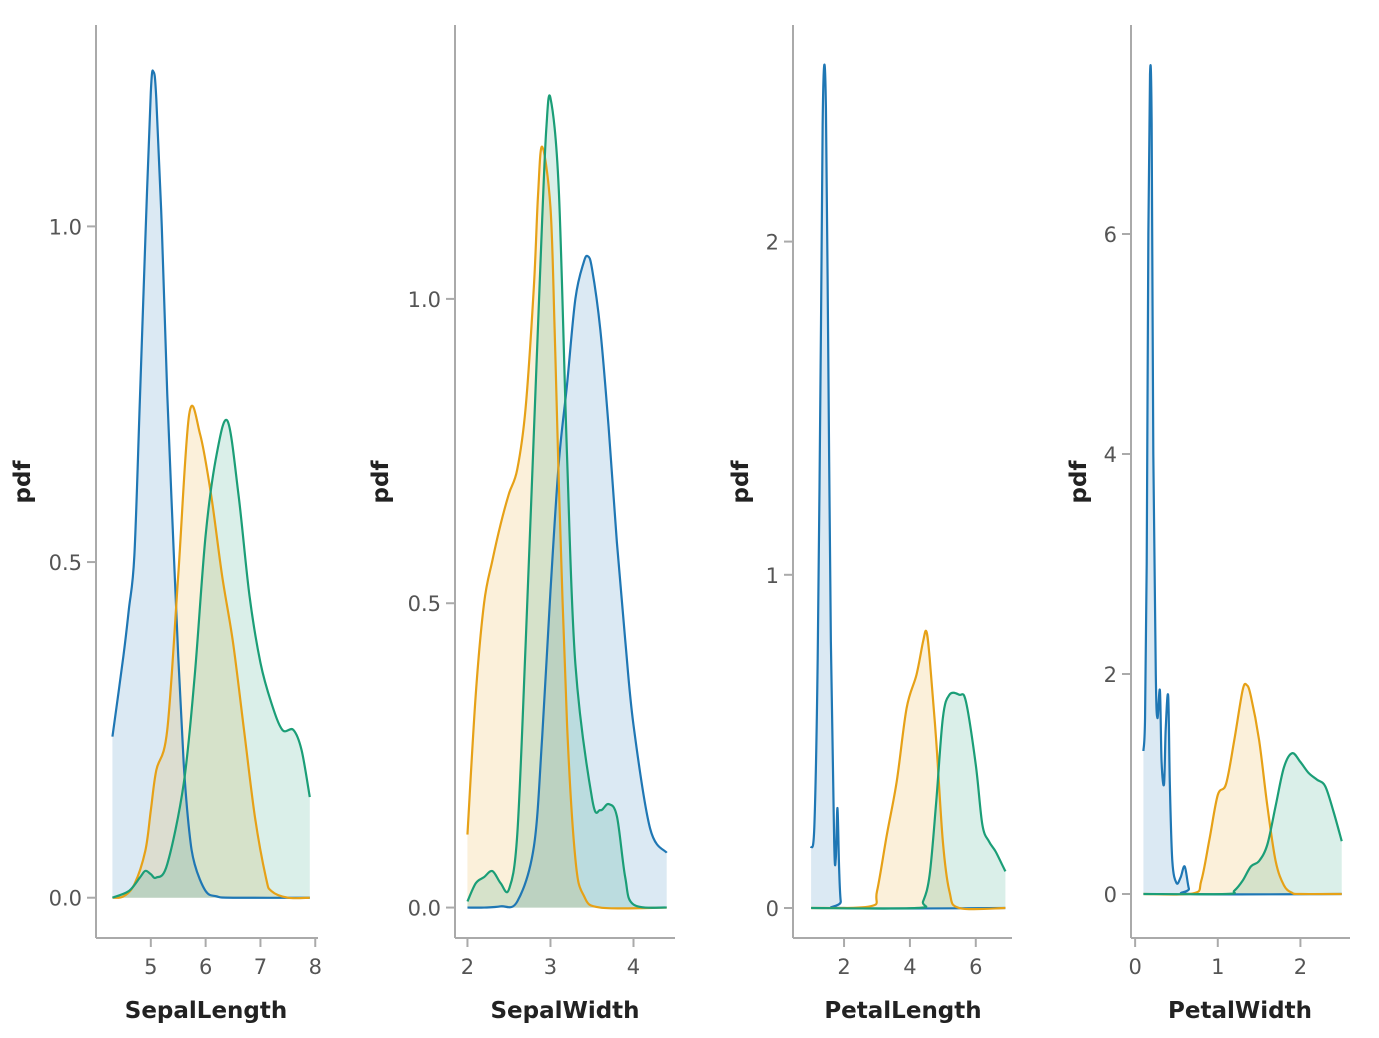 This screenshot has height=1038, width=1379. I want to click on x-tick-label: 5, so click(150, 967).